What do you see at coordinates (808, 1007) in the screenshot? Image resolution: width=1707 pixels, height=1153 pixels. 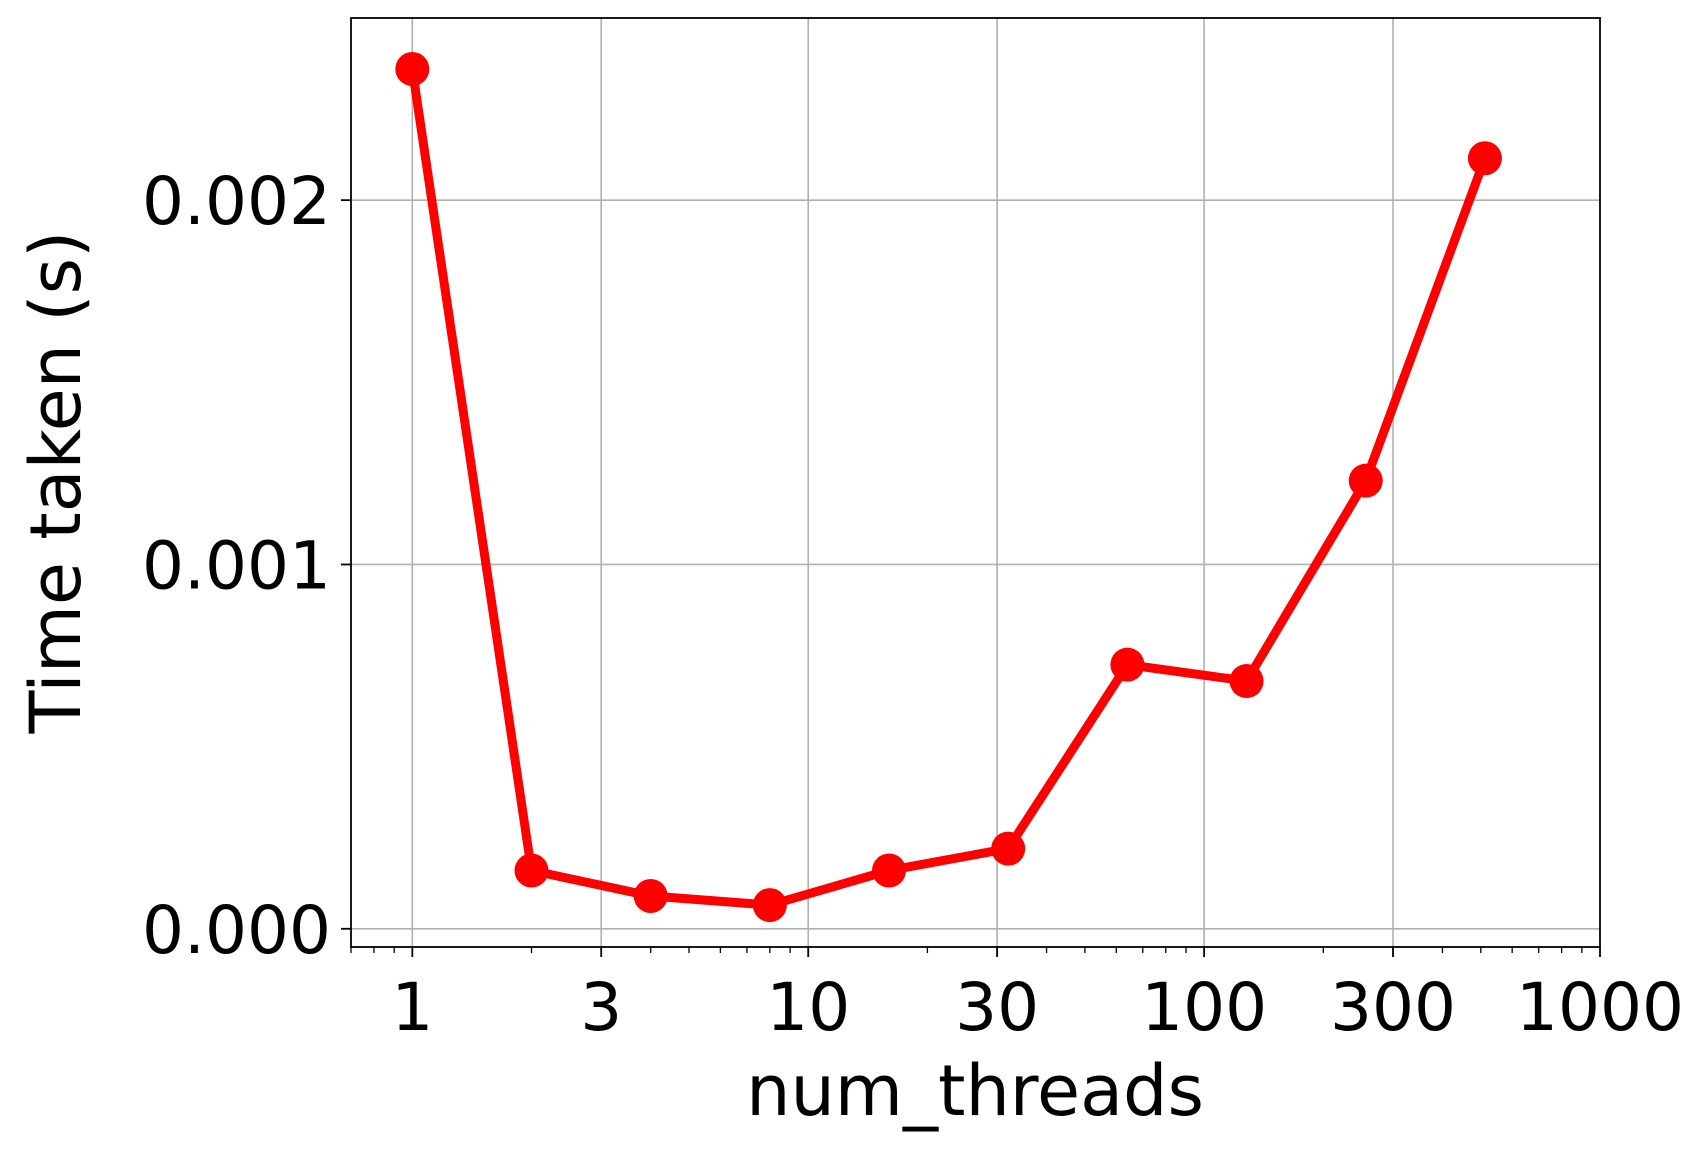 I see `x-tick-label: 10` at bounding box center [808, 1007].